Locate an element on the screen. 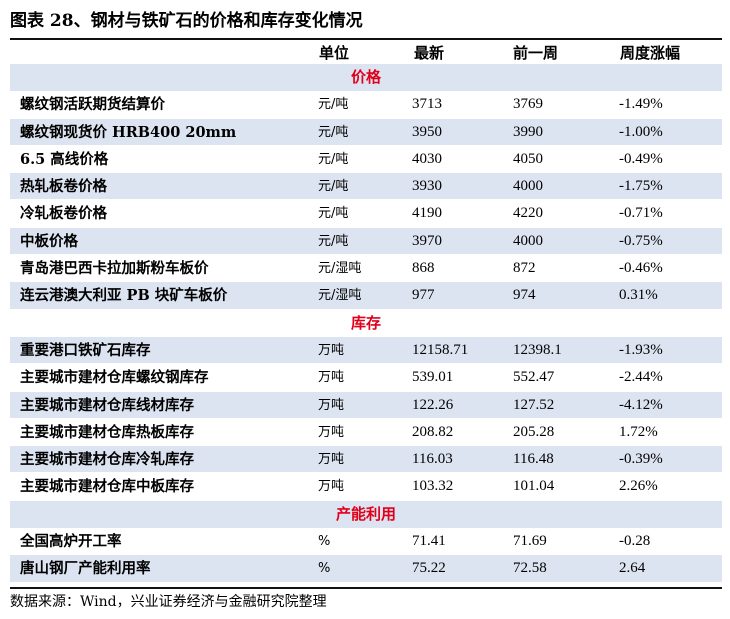 The height and width of the screenshot is (619, 730). row-name: 青岛港巴西卡拉加斯粉车板价 is located at coordinates (114, 269).